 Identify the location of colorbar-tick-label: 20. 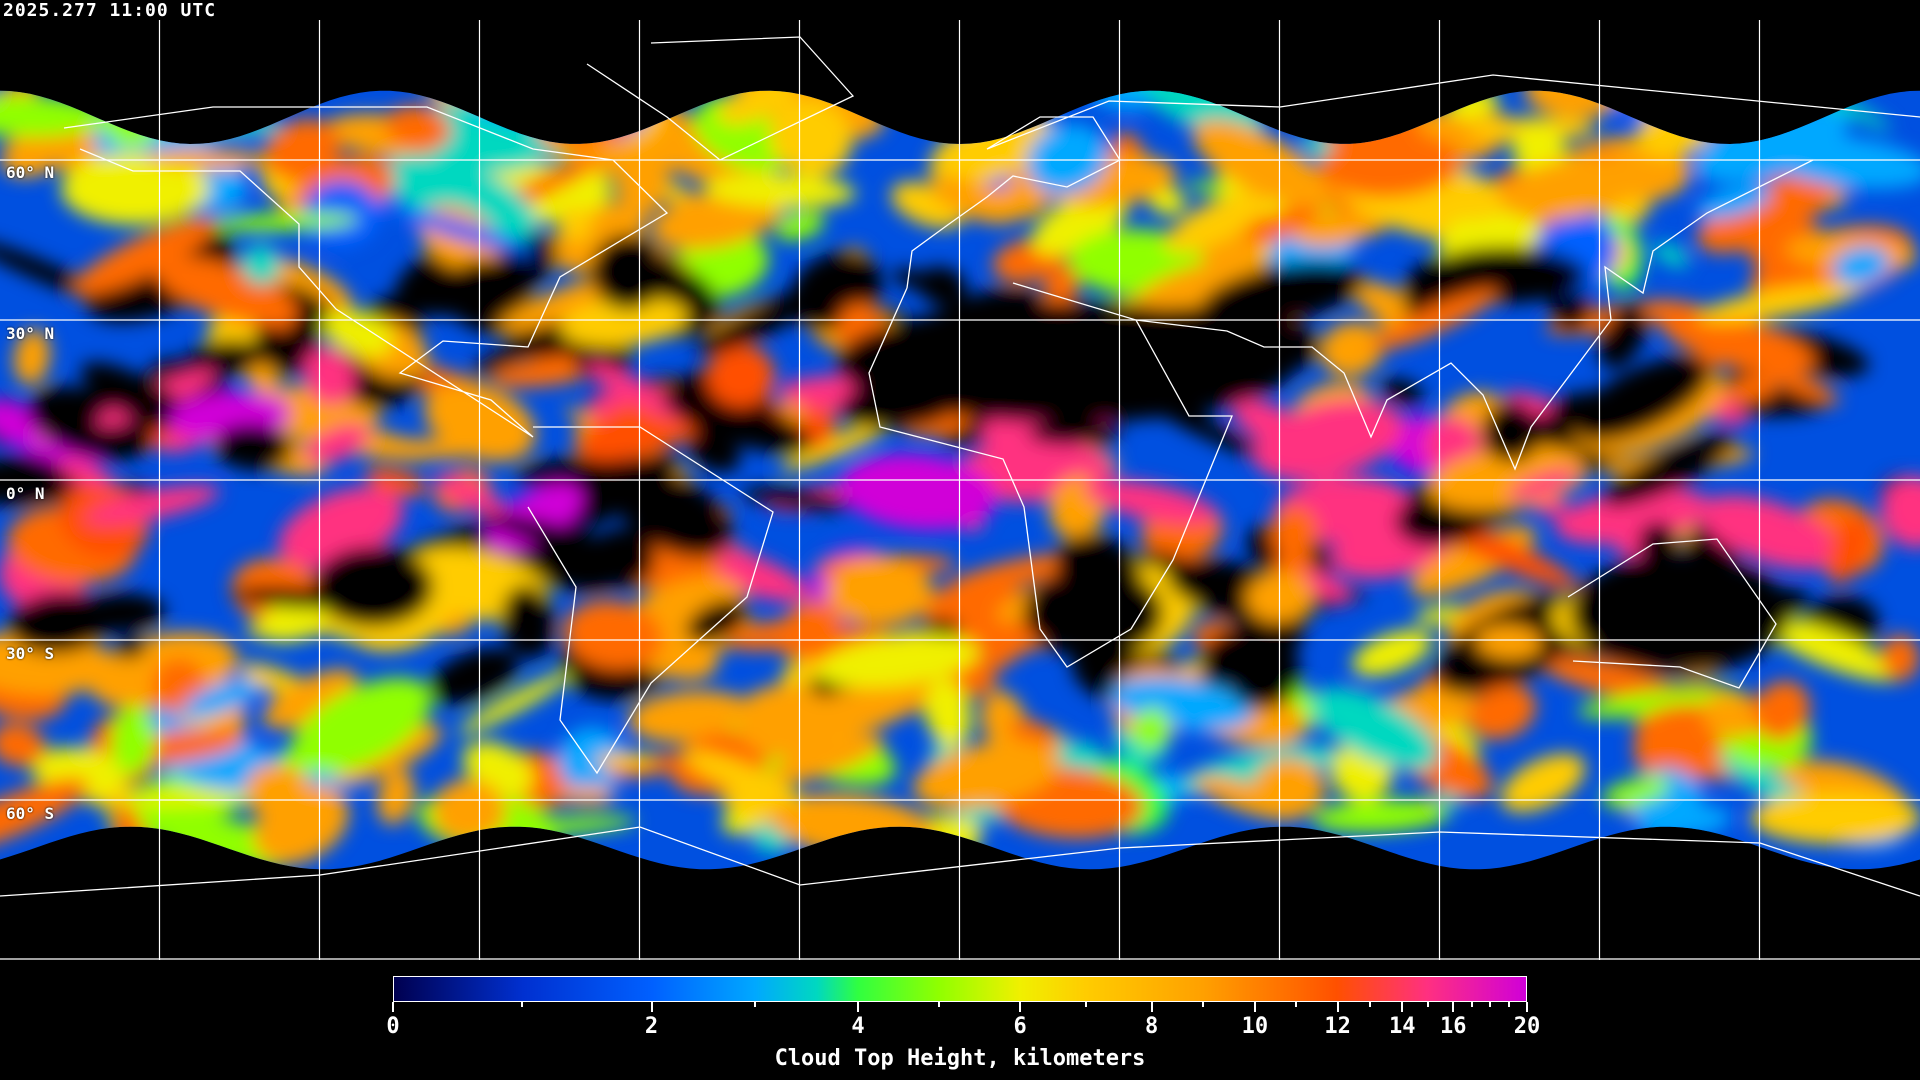
(1527, 1026).